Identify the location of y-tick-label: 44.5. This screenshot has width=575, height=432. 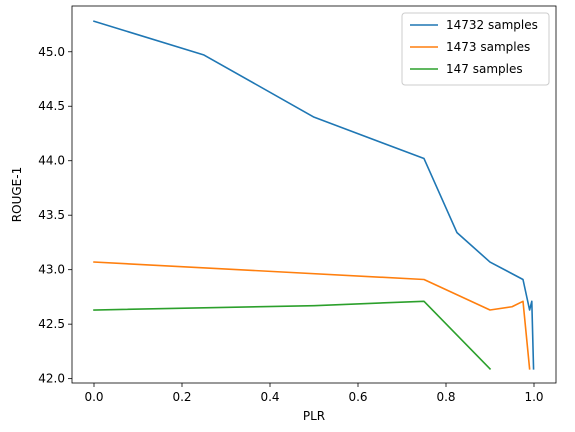
(51, 106).